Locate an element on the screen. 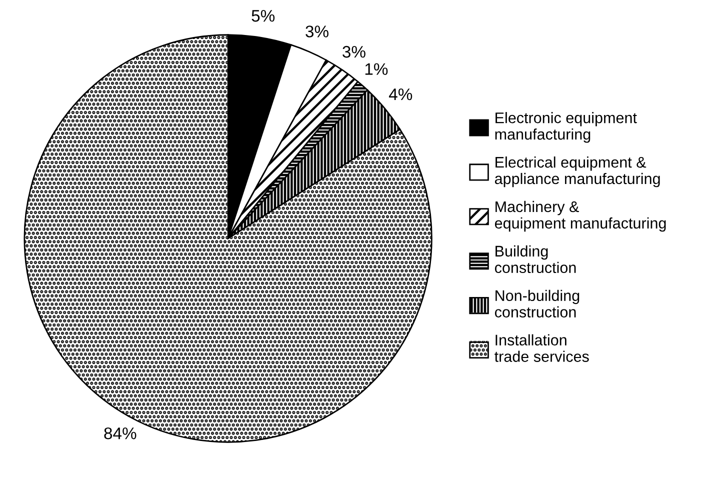 Image resolution: width=724 pixels, height=477 pixels. data-label: 1% is located at coordinates (376, 69).